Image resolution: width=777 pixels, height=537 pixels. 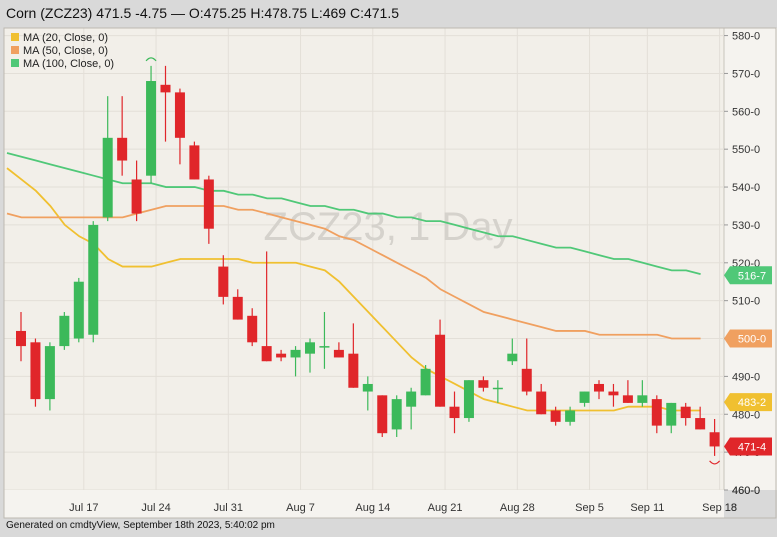 I want to click on y-tick-label: 490-0, so click(x=746, y=377).